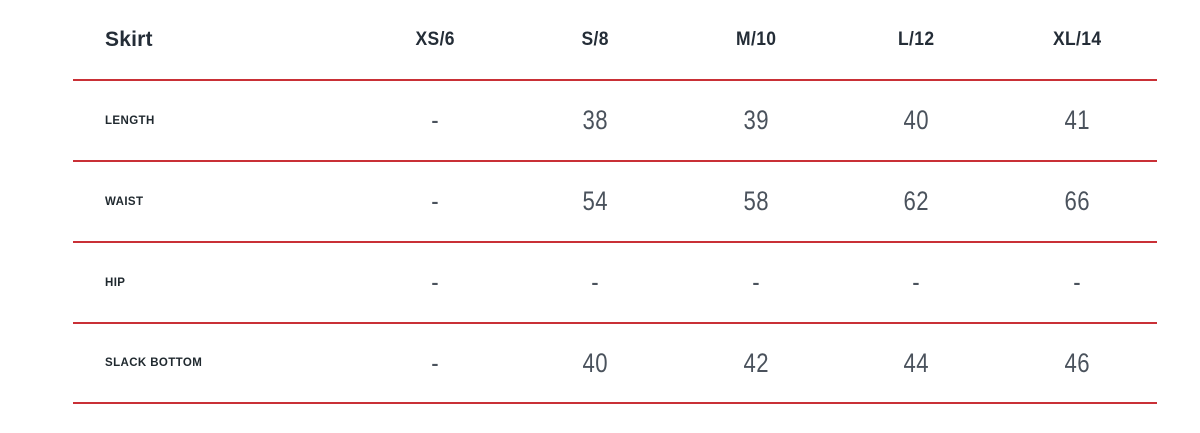 The height and width of the screenshot is (433, 1200). I want to click on cell-waist-xs6: -, so click(435, 201).